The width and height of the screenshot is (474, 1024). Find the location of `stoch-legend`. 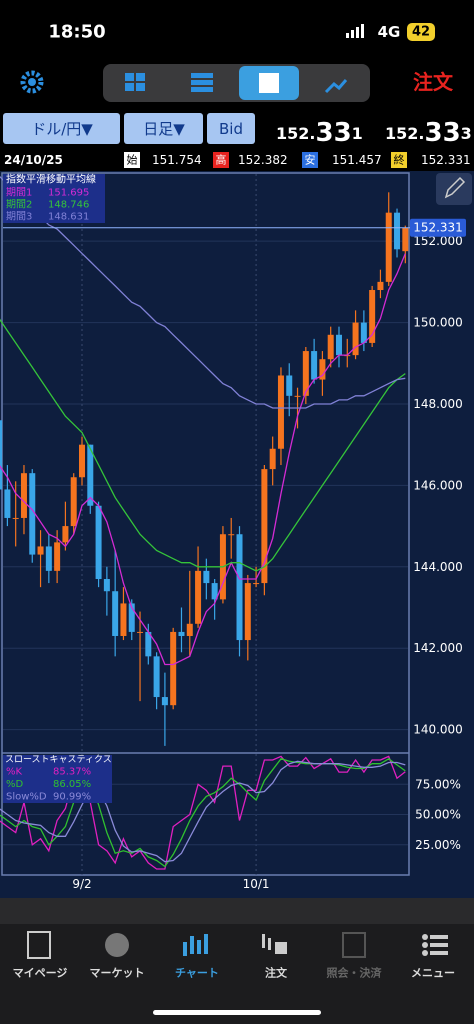

stoch-legend is located at coordinates (57, 779).